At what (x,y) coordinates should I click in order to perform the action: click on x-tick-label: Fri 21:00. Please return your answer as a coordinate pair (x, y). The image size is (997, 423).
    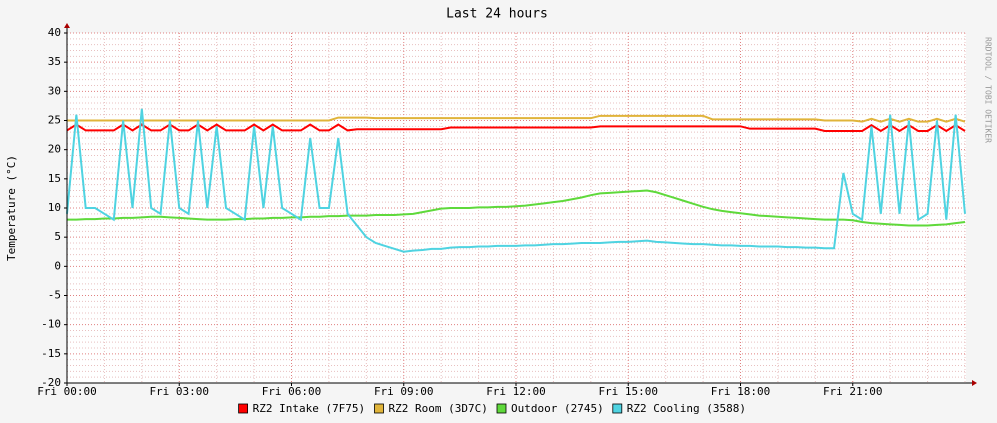
    Looking at the image, I should click on (853, 391).